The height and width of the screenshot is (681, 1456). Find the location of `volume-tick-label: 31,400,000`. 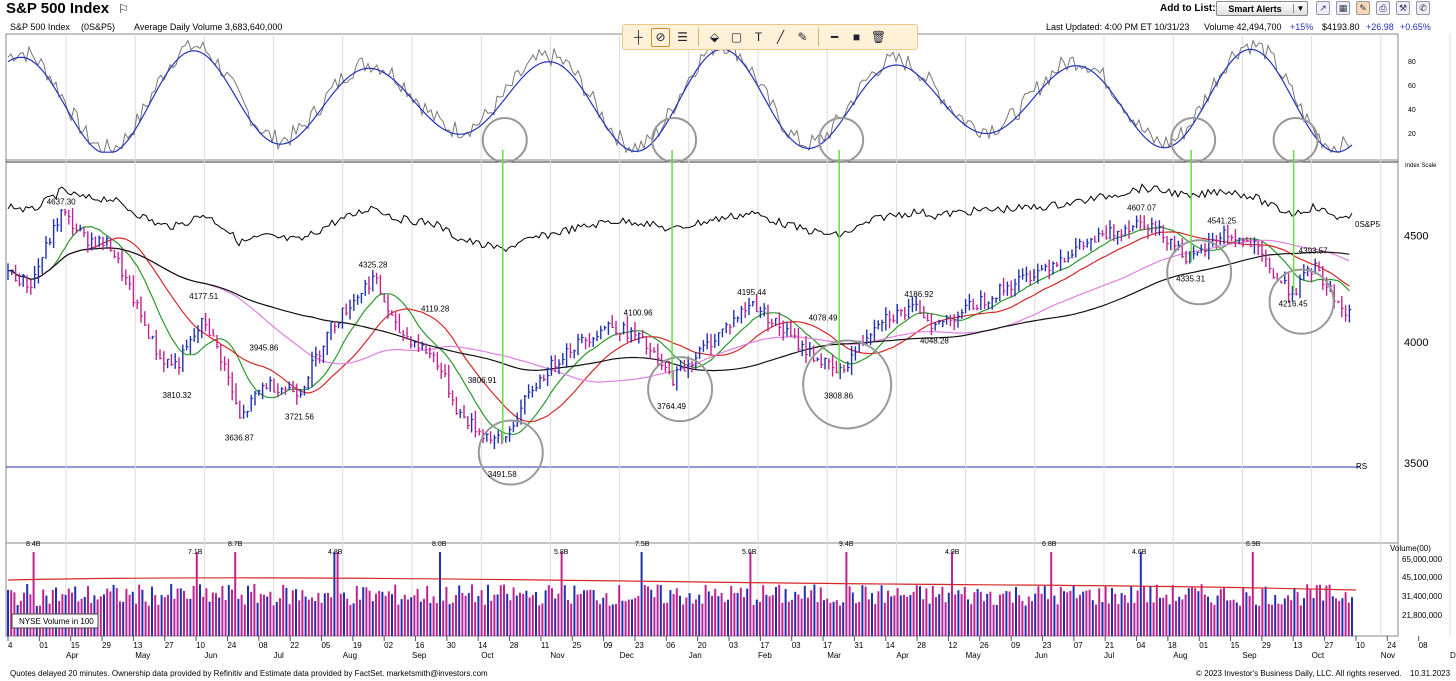

volume-tick-label: 31,400,000 is located at coordinates (1422, 596).